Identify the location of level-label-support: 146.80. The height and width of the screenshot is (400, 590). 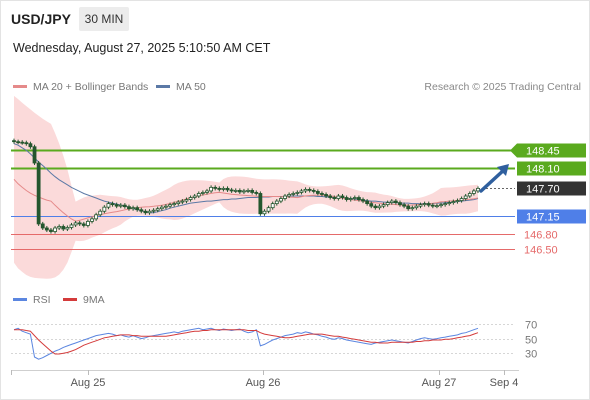
(541, 236).